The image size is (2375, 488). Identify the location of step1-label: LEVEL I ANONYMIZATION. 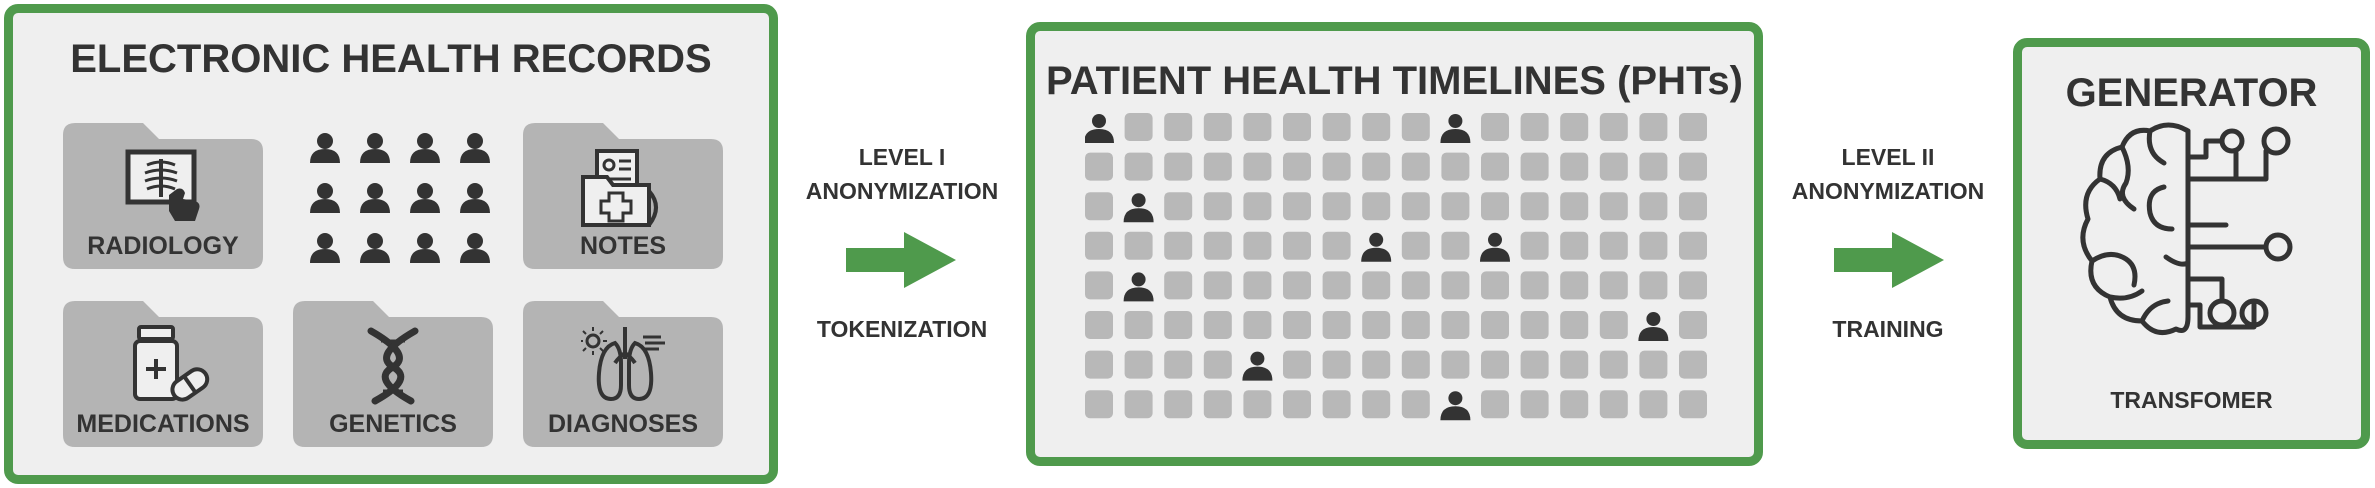
(902, 174).